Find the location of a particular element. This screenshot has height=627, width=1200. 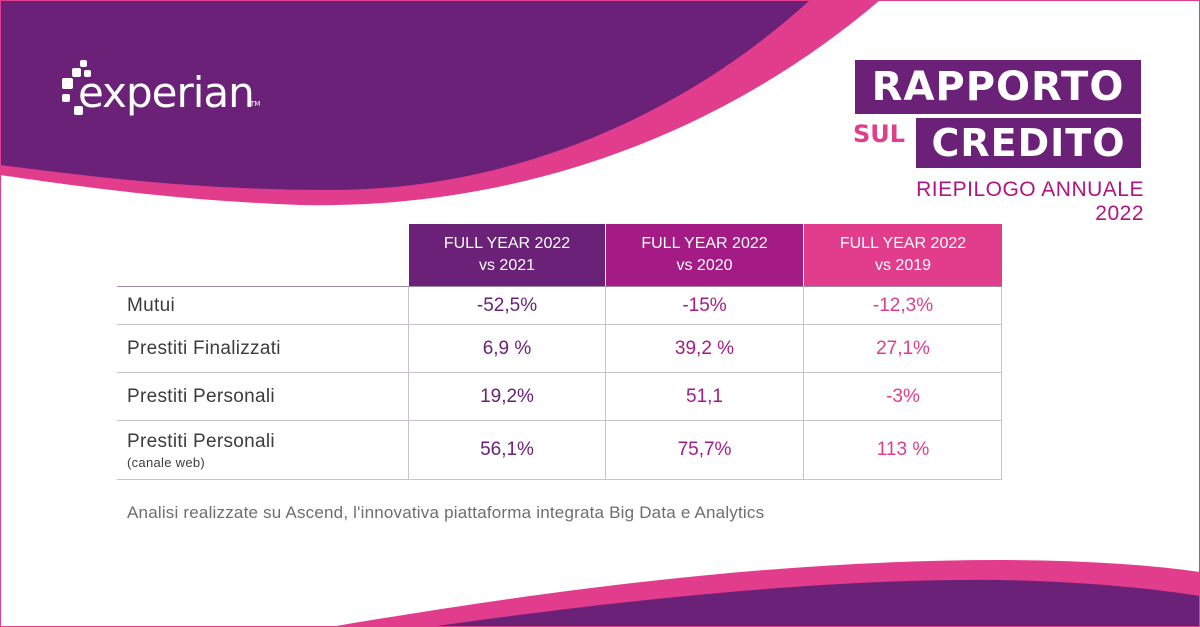

column-header-2020: FULL YEAR 2022 vs 2020 is located at coordinates (704, 255).